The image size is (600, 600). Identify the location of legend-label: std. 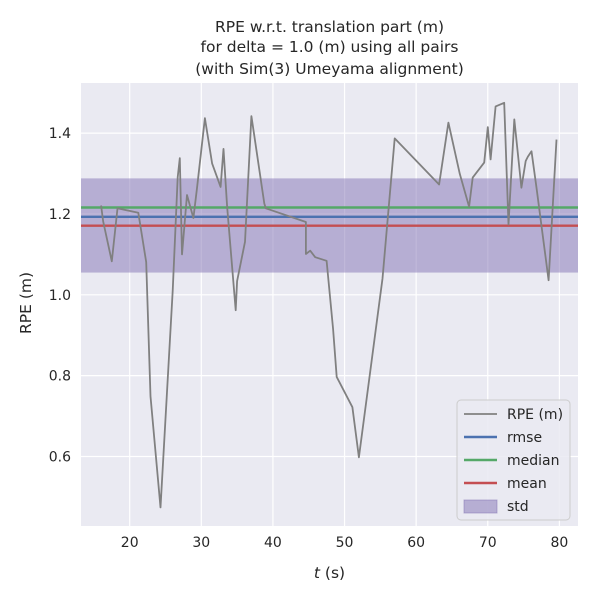
(518, 507).